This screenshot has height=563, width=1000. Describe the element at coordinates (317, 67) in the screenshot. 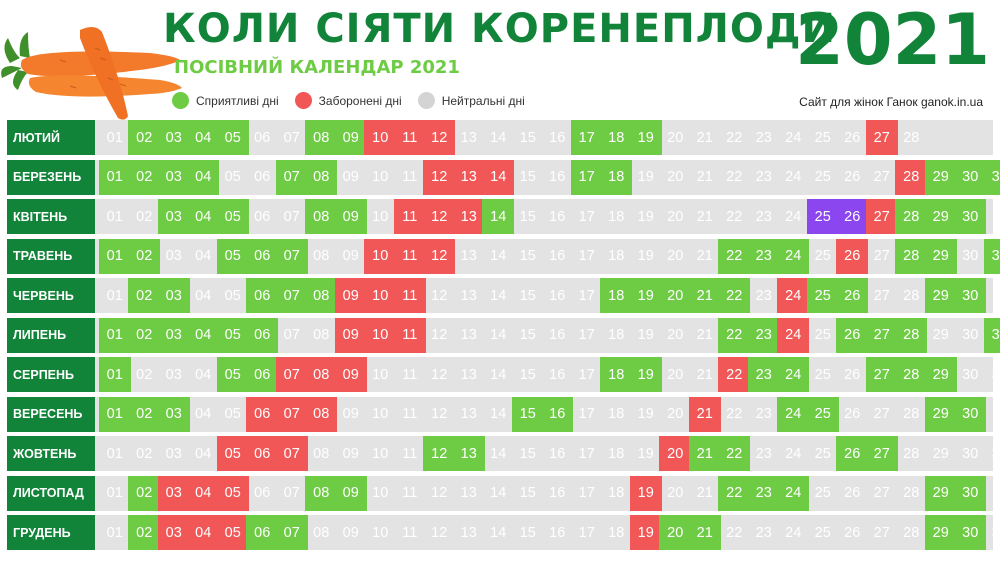

I see `page-subtitle: ПОСІВНИЙ КАЛЕНДАР 2021` at that location.